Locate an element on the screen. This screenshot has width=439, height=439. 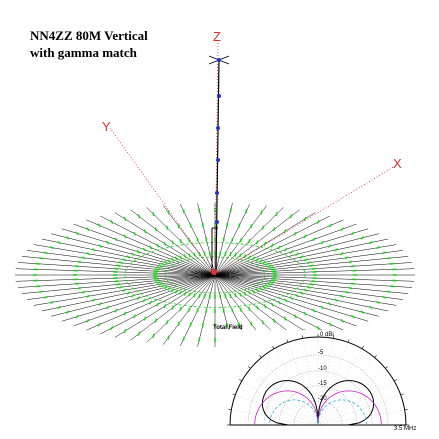
ring-label: -20 is located at coordinates (322, 399).